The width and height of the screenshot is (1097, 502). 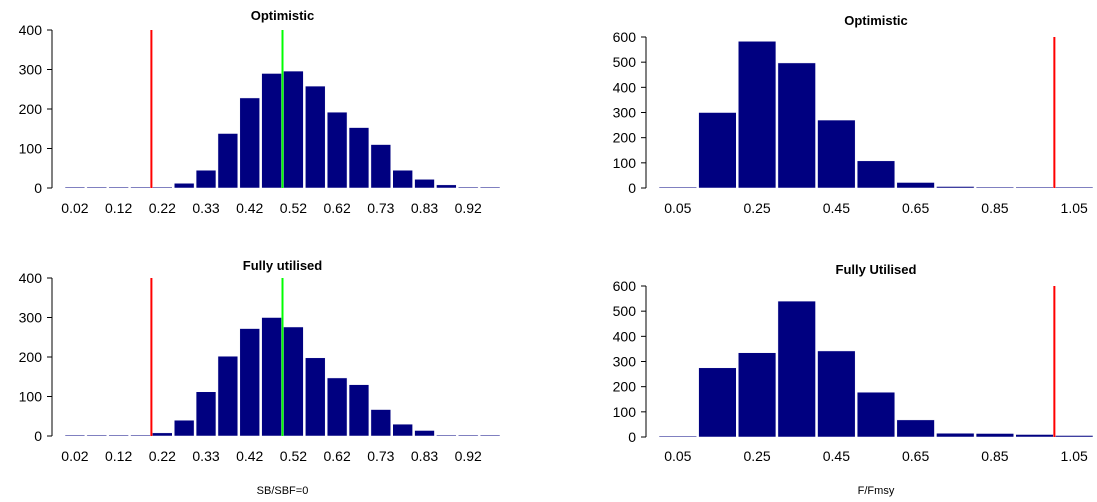 I want to click on x-tick-label: 0.62, so click(x=337, y=456).